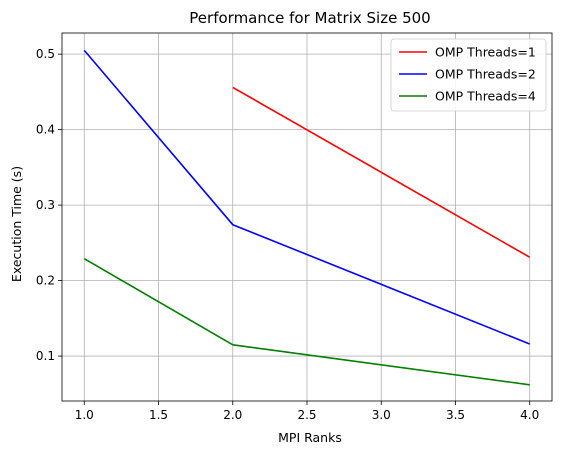 The width and height of the screenshot is (567, 455). I want to click on y-tick-label: 0.3, so click(45, 205).